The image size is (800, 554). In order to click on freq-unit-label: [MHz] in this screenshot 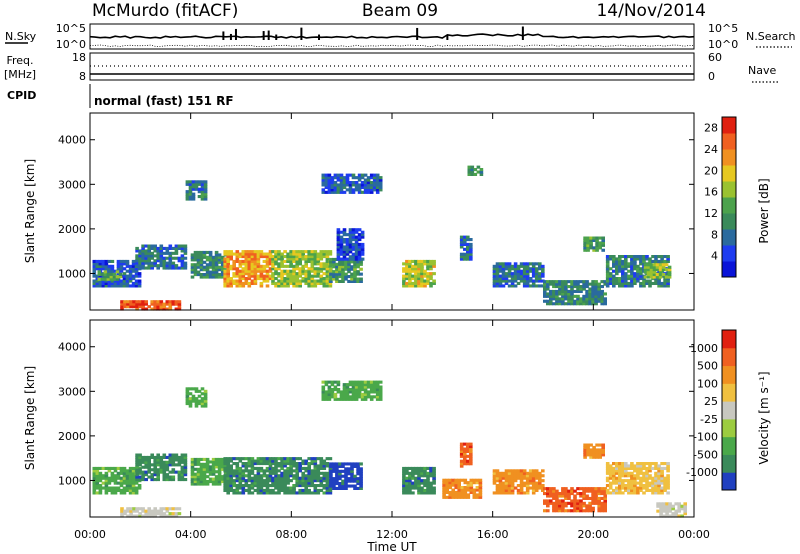, I will do `click(20, 74)`.